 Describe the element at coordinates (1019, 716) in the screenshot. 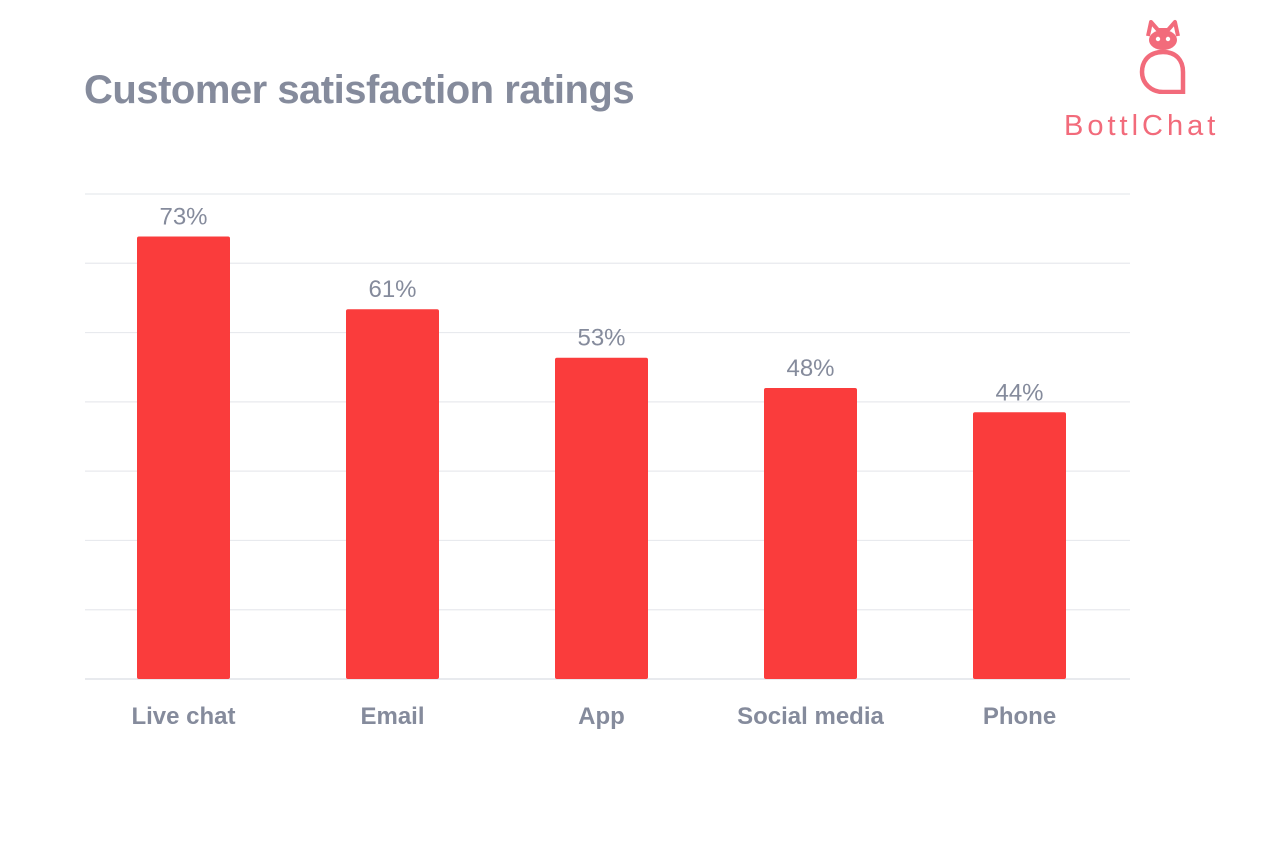

I see `category-label: Phone` at that location.